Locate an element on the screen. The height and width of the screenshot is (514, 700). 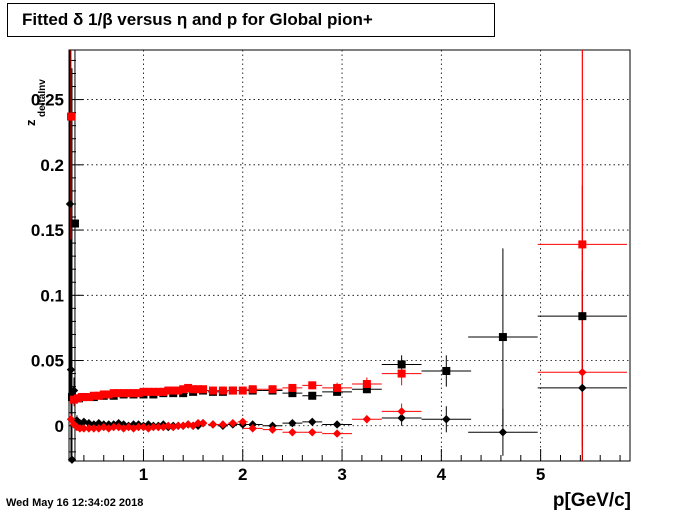
y-tick-label: 0.25 is located at coordinates (47, 100).